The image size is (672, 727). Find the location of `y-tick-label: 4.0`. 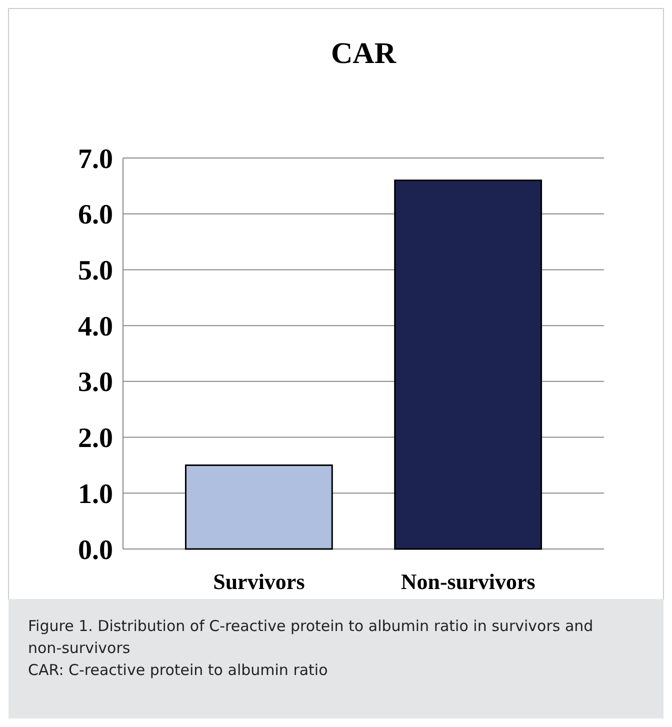

y-tick-label: 4.0 is located at coordinates (95, 326).